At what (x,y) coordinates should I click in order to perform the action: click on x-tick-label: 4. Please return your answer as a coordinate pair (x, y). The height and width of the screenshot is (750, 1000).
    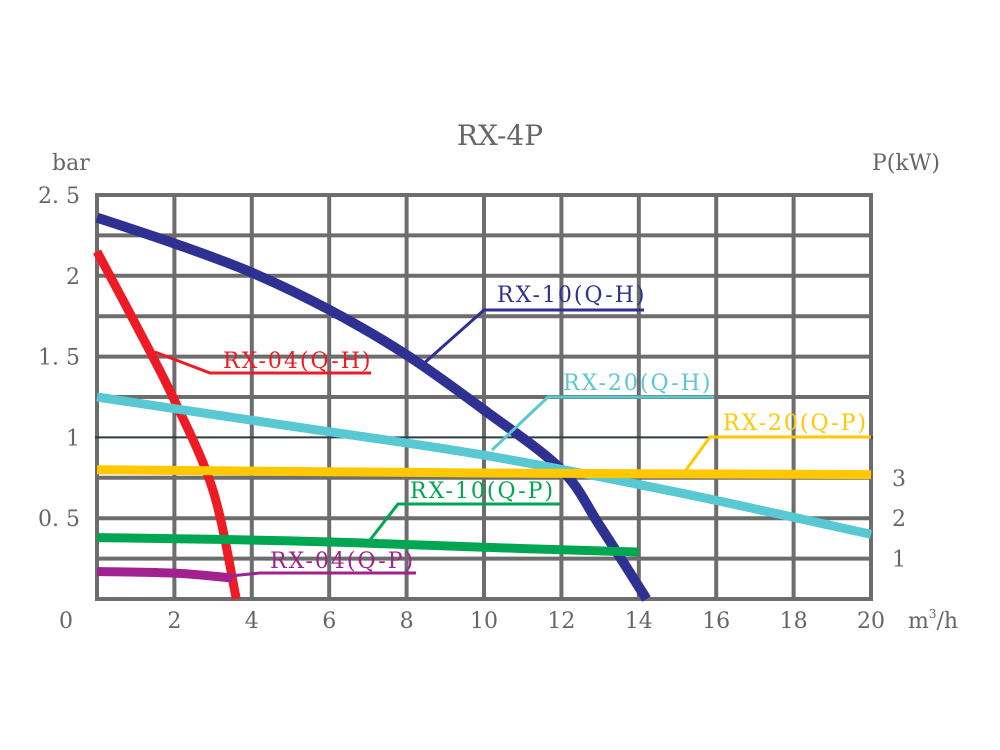
    Looking at the image, I should click on (252, 621).